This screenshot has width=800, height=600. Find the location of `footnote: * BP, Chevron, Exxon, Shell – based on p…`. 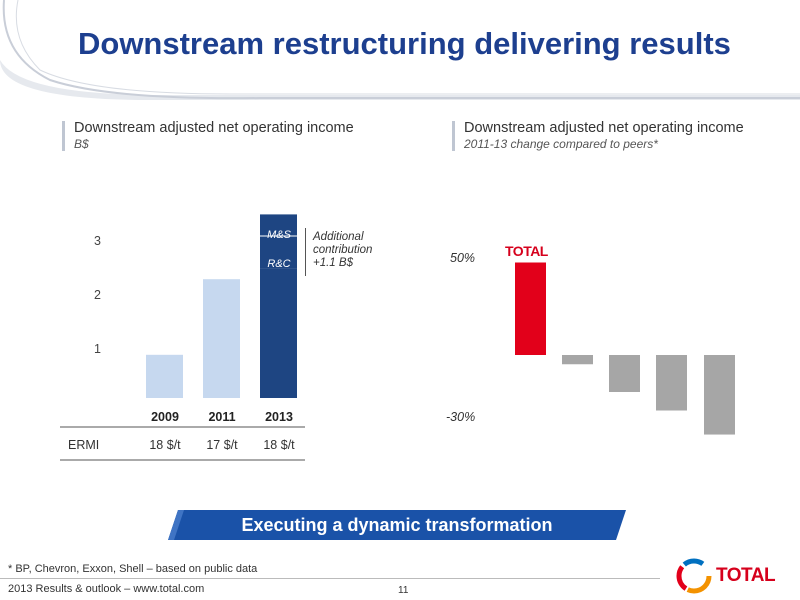

footnote: * BP, Chevron, Exxon, Shell – based on p… is located at coordinates (133, 569).